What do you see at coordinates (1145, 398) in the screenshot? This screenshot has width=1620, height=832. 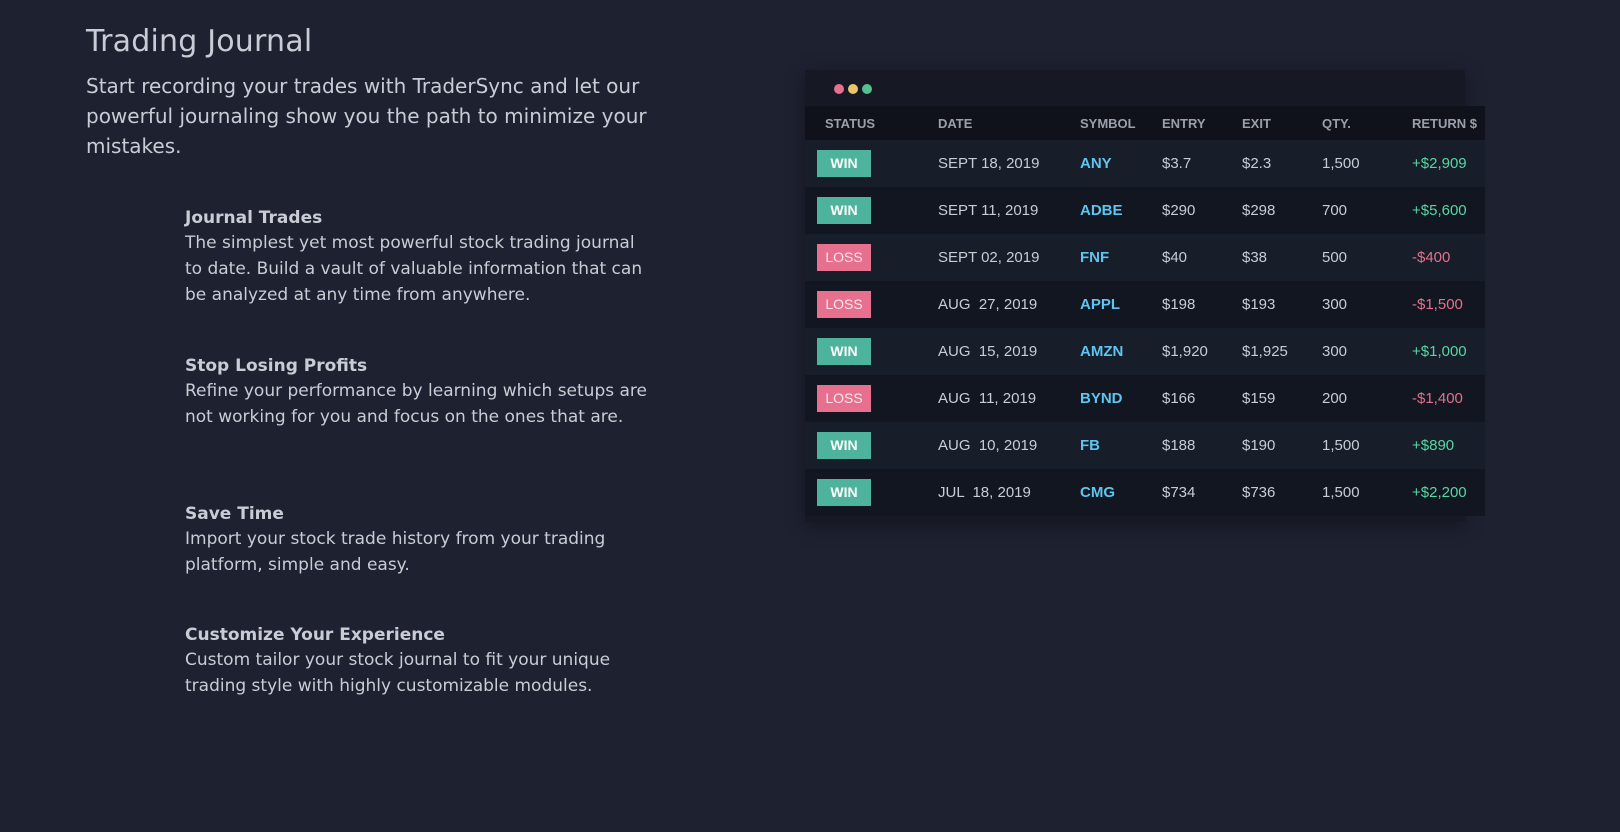 I see `table-row: LOSS AUG 11, 2019 BYND $166 $159 200 -$1,400` at bounding box center [1145, 398].